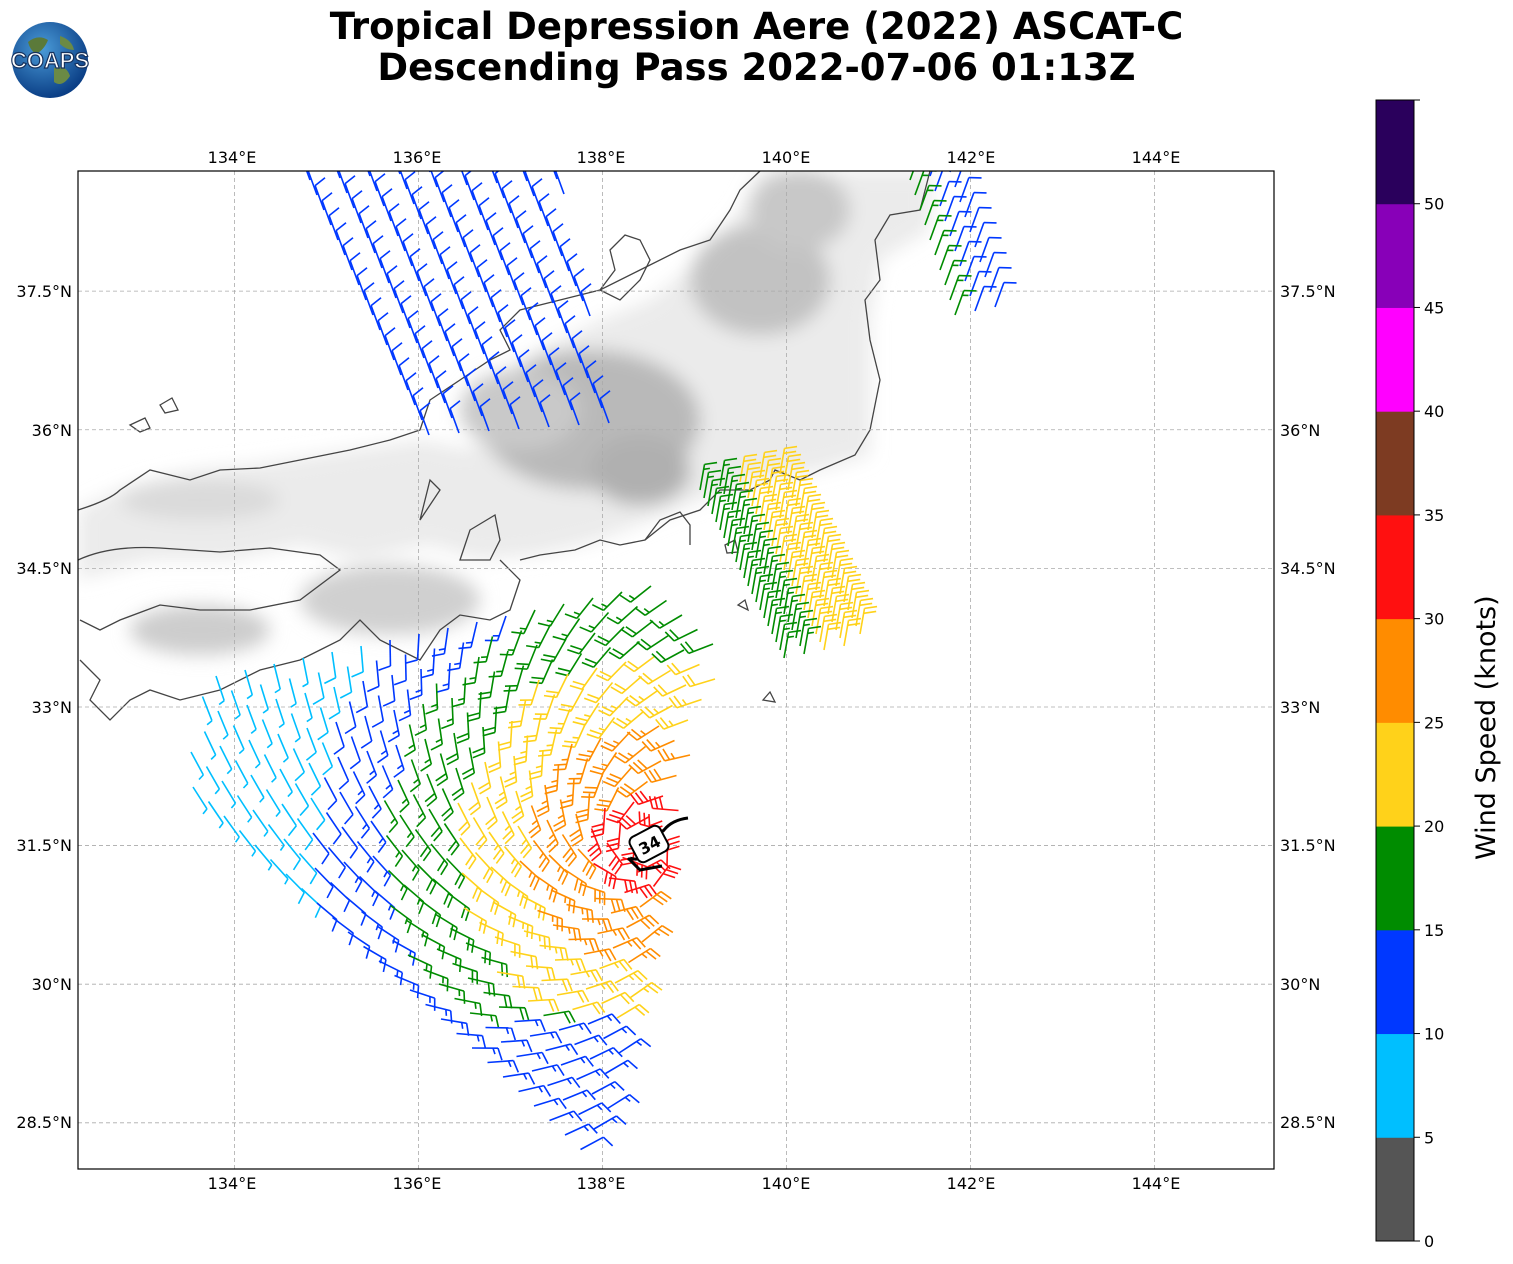  I want to click on colorbar-tick-label: 15, so click(1434, 930).